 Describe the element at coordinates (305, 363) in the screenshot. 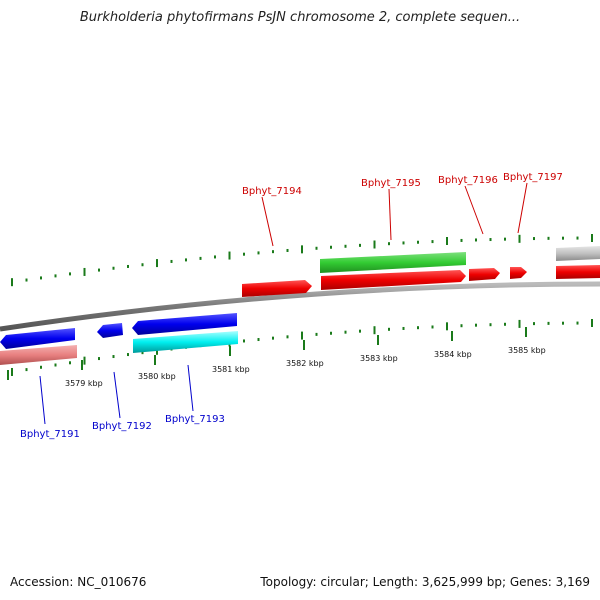

I see `tick-label: 3582 kbp` at that location.